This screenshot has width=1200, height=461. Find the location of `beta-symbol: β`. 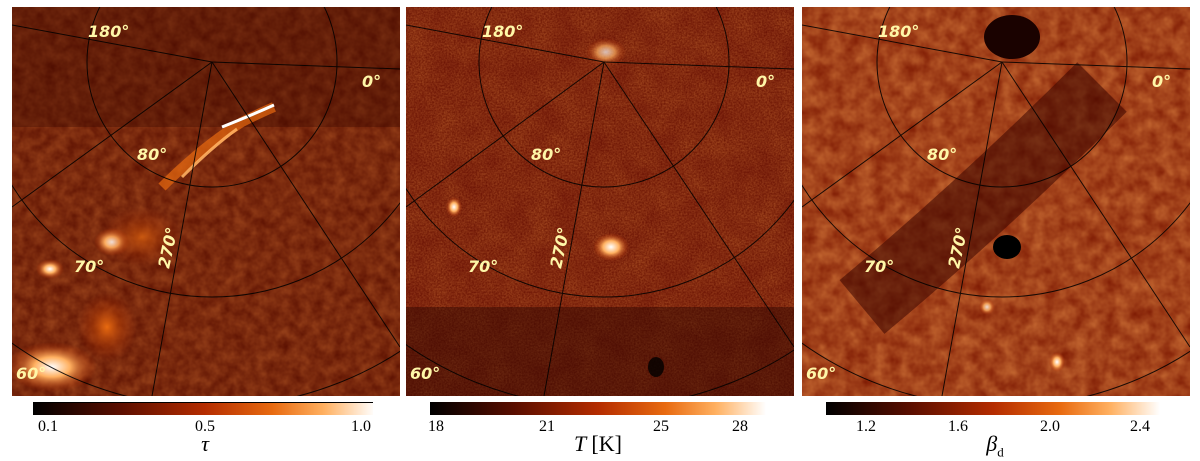

beta-symbol: β is located at coordinates (992, 443).